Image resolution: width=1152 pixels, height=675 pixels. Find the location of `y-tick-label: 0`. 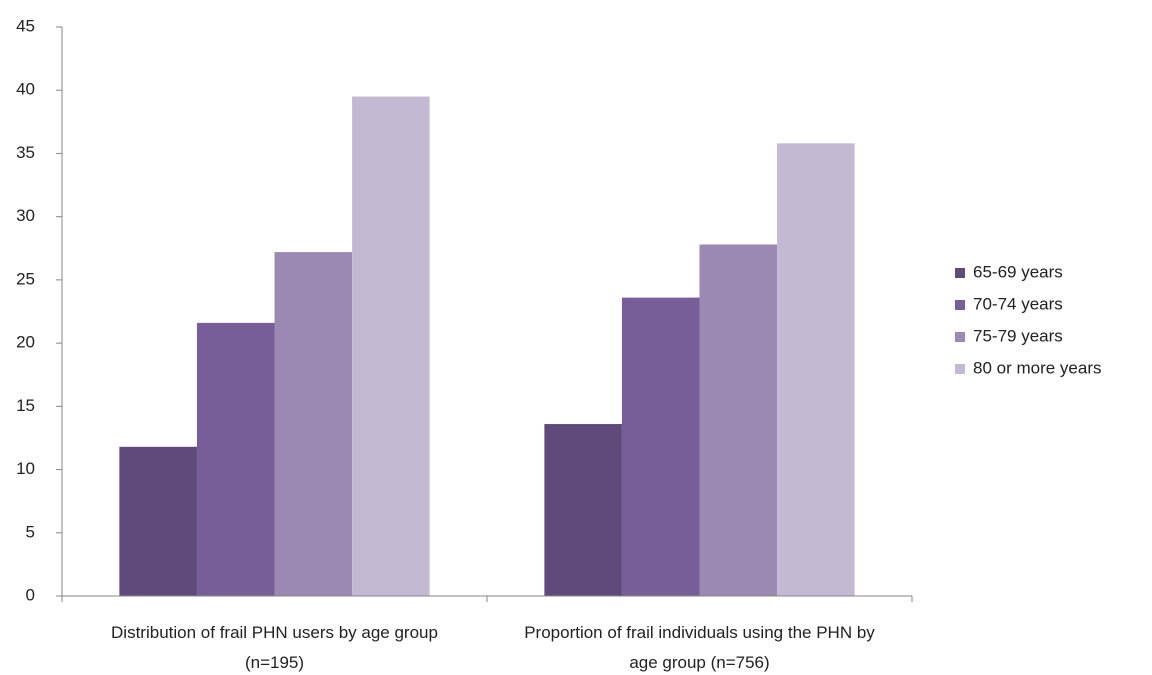

y-tick-label: 0 is located at coordinates (30, 594).